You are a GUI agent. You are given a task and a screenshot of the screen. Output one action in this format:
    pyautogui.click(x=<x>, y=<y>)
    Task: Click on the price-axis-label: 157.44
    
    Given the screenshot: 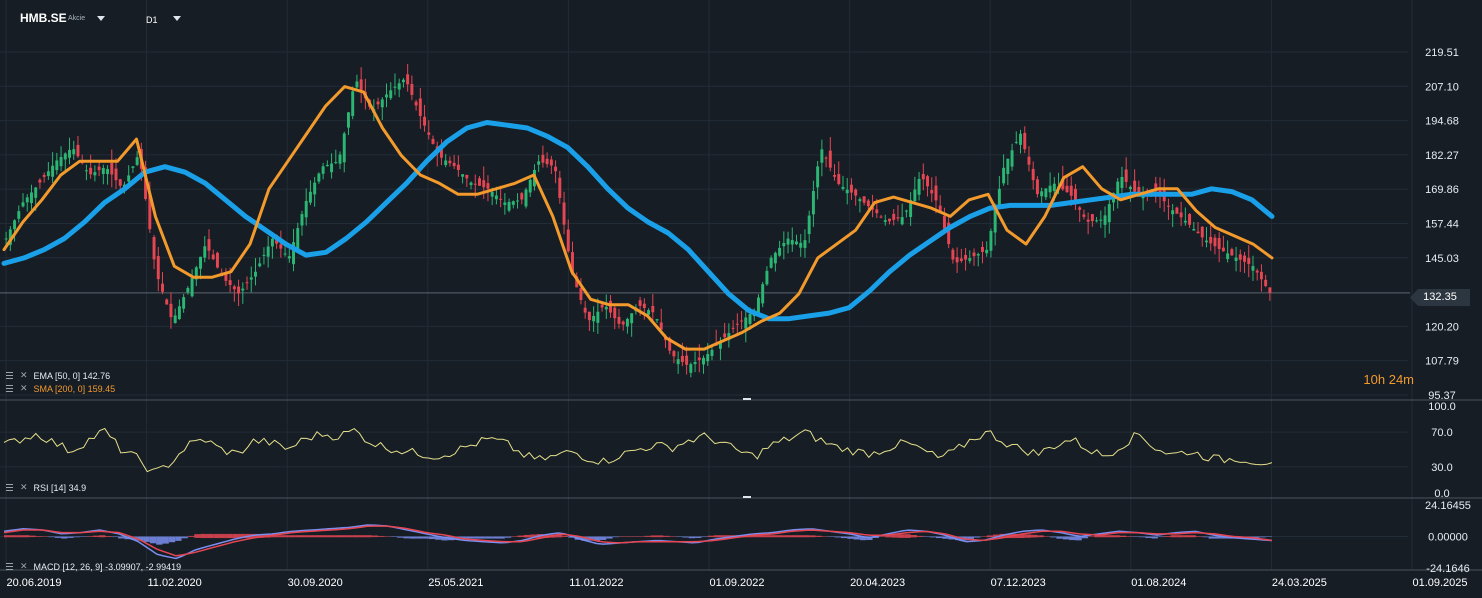 What is the action you would take?
    pyautogui.click(x=1442, y=225)
    